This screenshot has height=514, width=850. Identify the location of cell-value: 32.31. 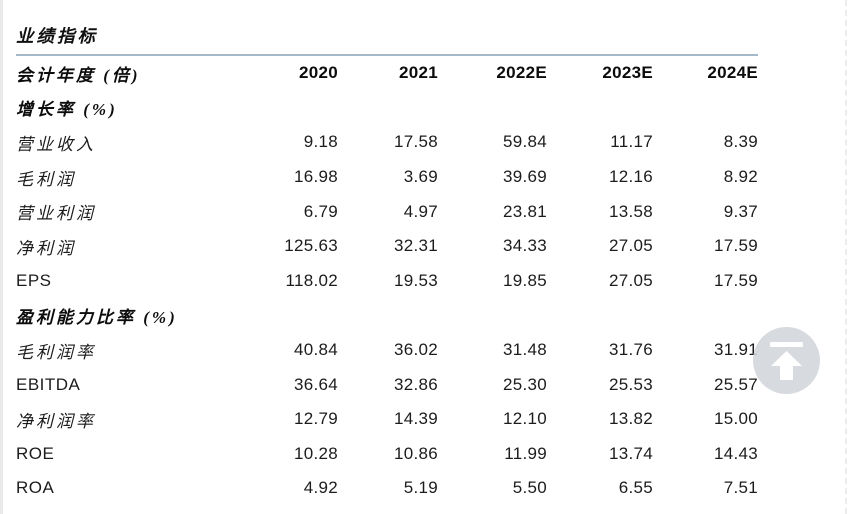
(415, 246).